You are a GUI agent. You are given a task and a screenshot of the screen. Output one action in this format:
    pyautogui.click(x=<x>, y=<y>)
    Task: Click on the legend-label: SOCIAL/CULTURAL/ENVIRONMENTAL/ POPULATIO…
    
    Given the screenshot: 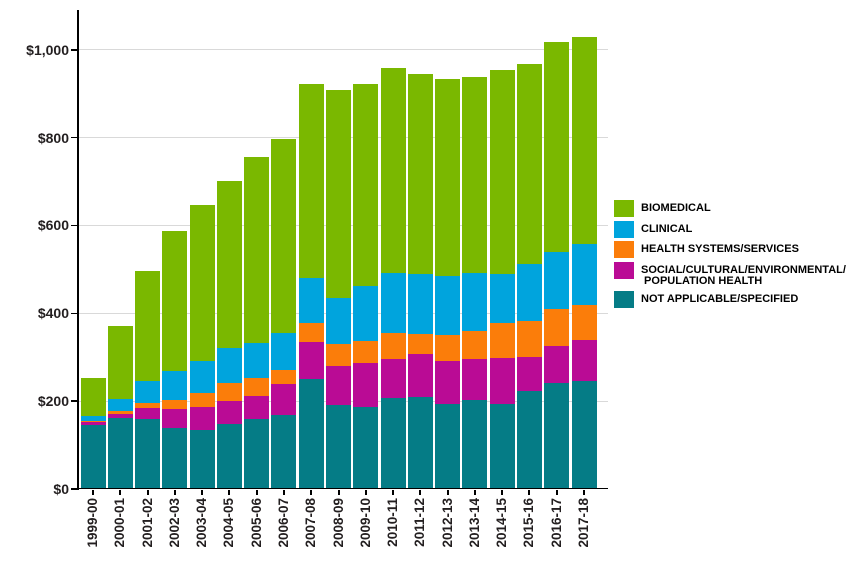 What is the action you would take?
    pyautogui.click(x=743, y=275)
    